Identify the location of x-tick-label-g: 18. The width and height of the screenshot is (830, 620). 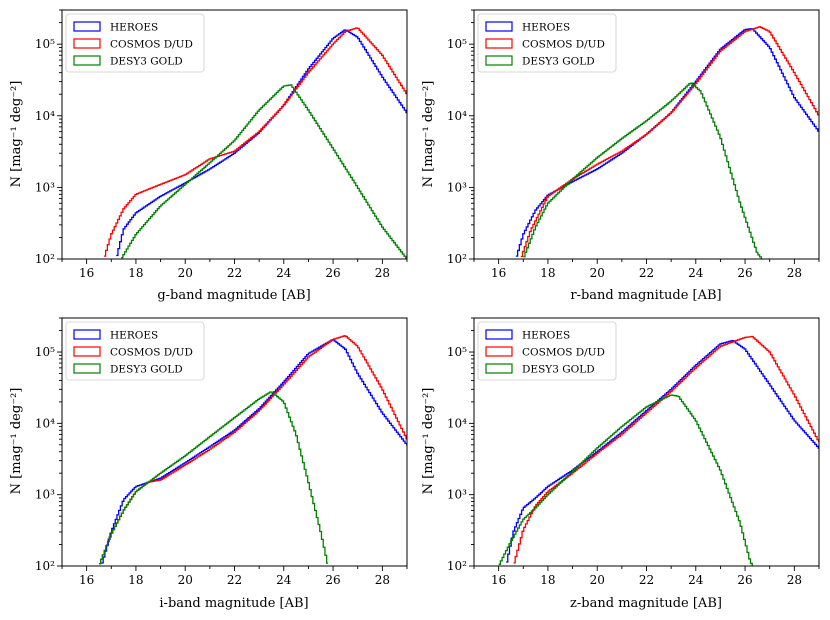
(135, 273).